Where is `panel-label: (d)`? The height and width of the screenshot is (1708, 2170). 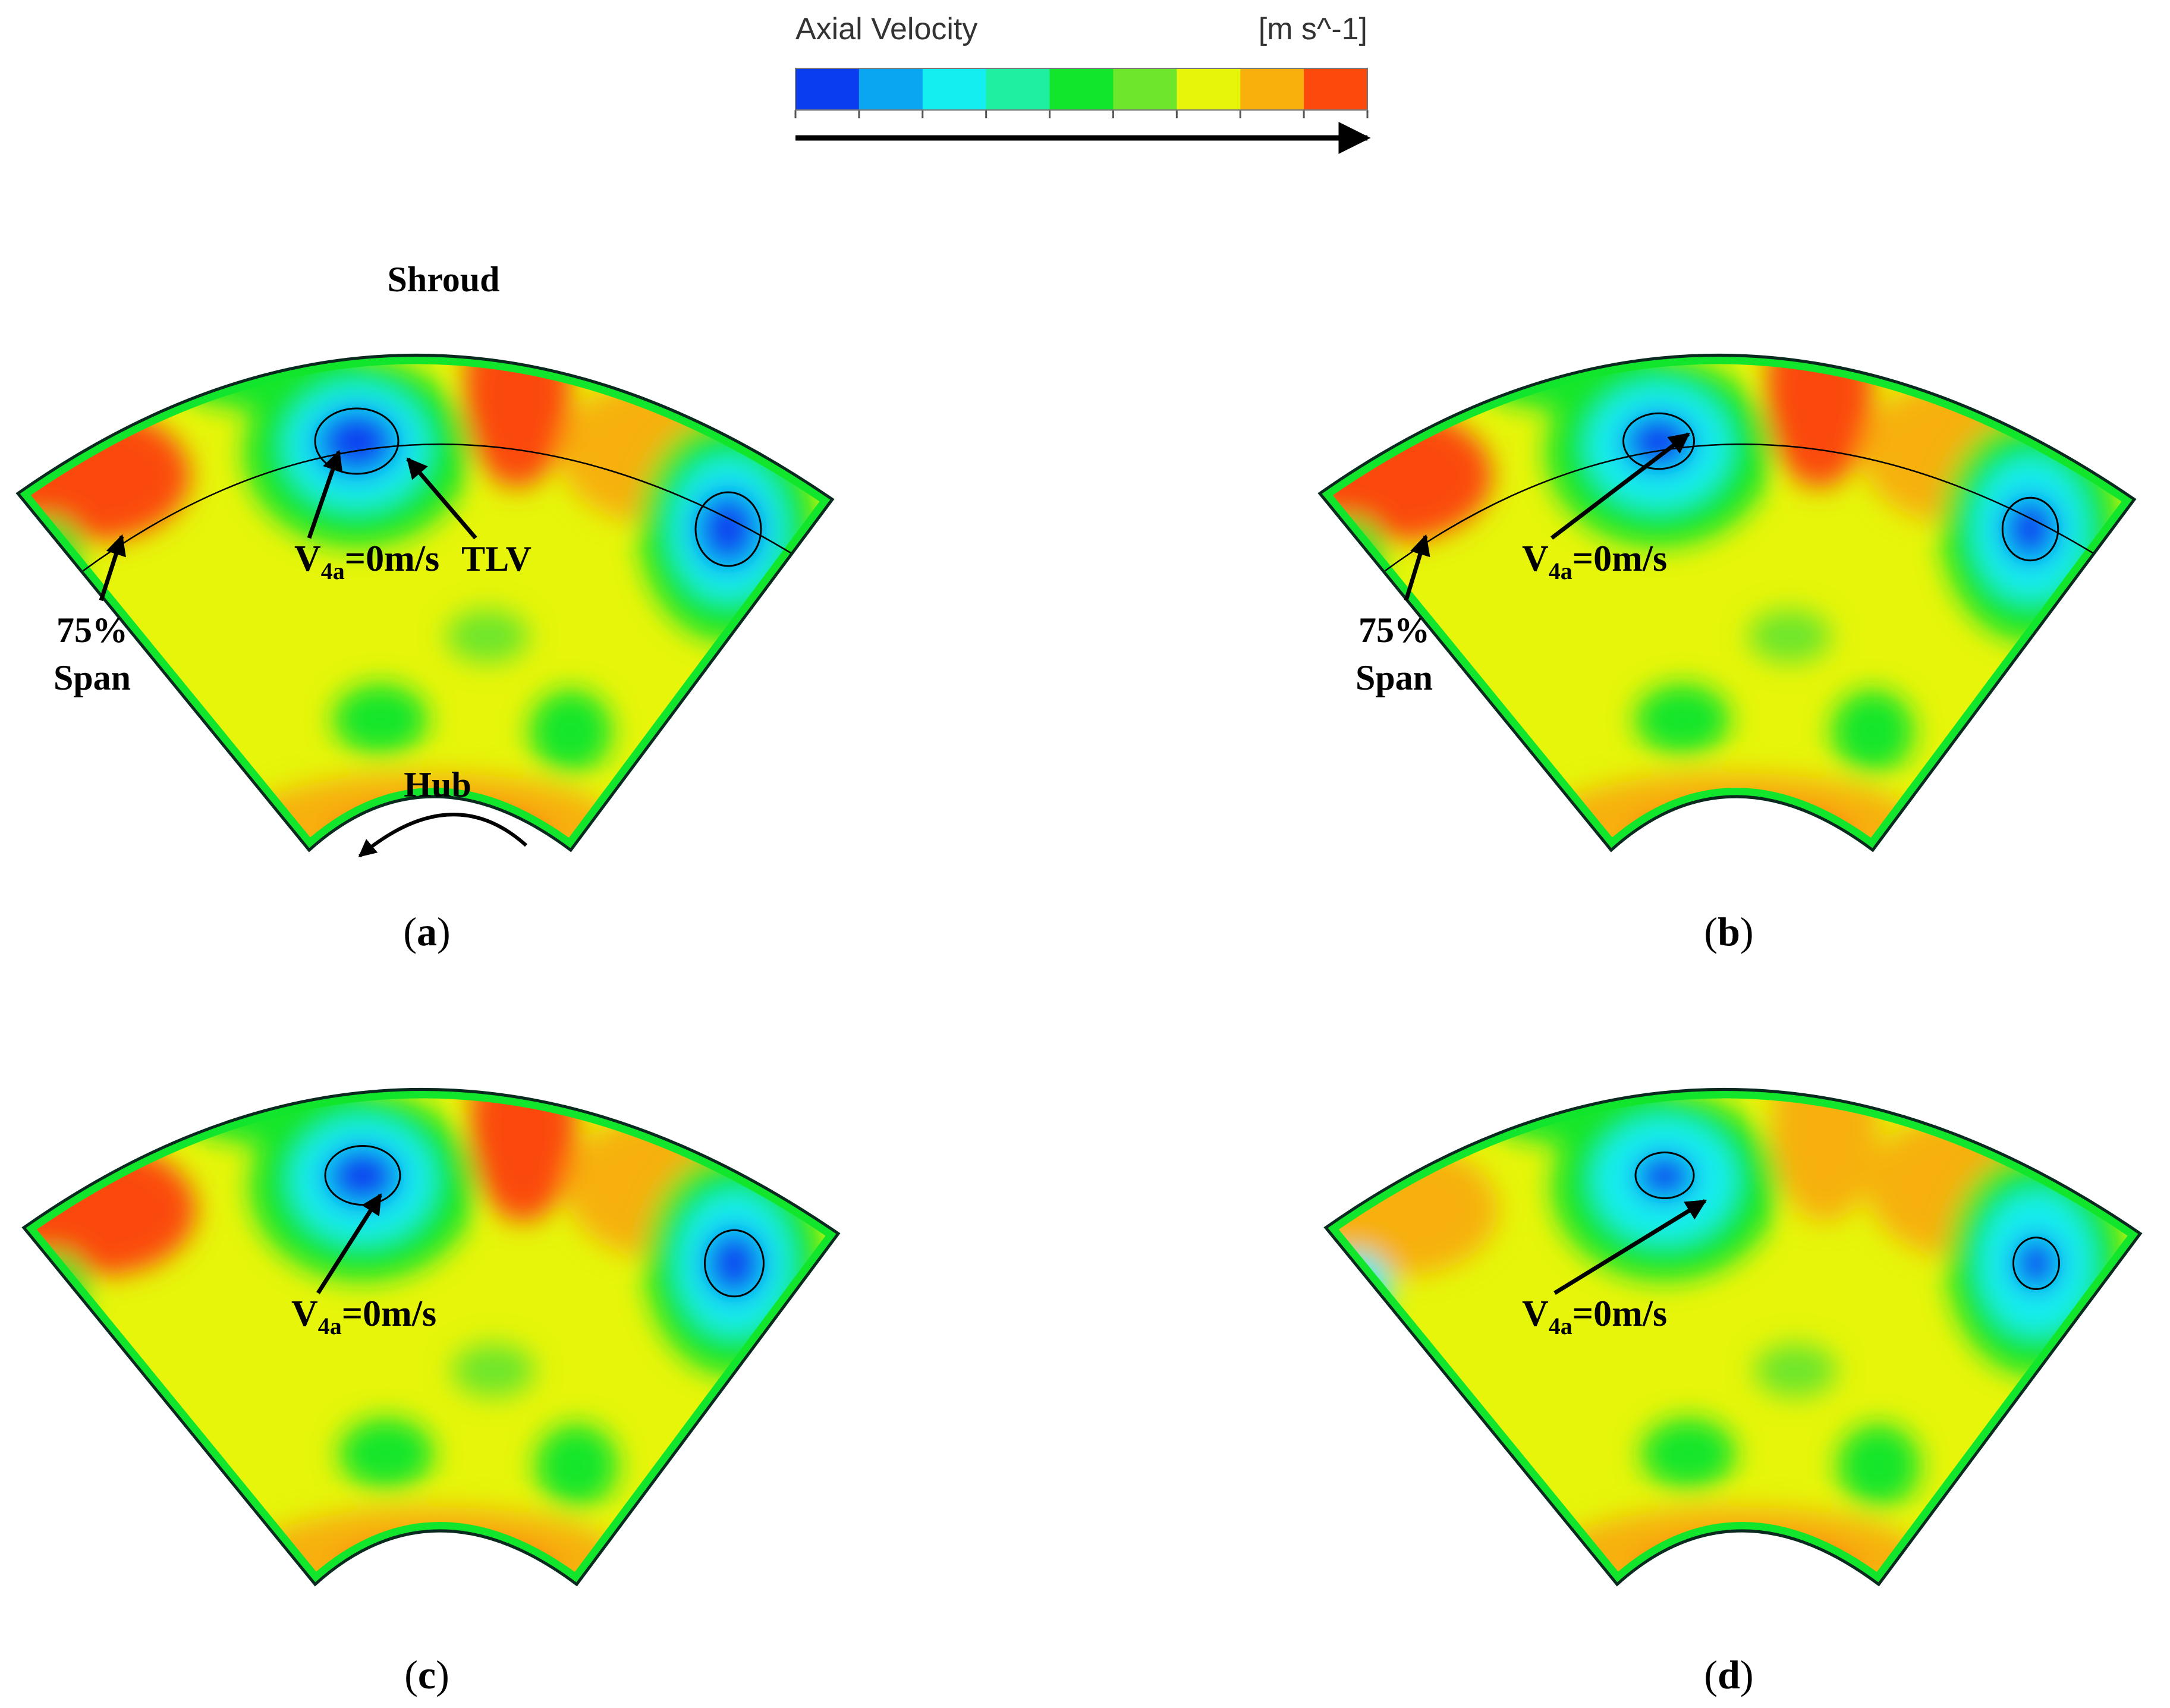 panel-label: (d) is located at coordinates (1728, 1674).